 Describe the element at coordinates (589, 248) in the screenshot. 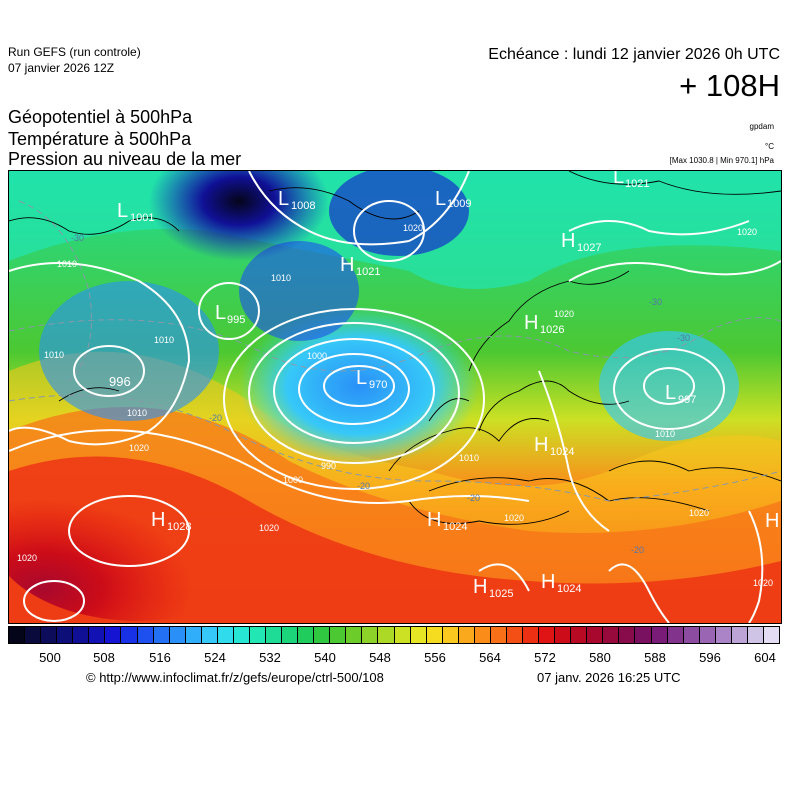

I see `pressure-value: 1027` at that location.